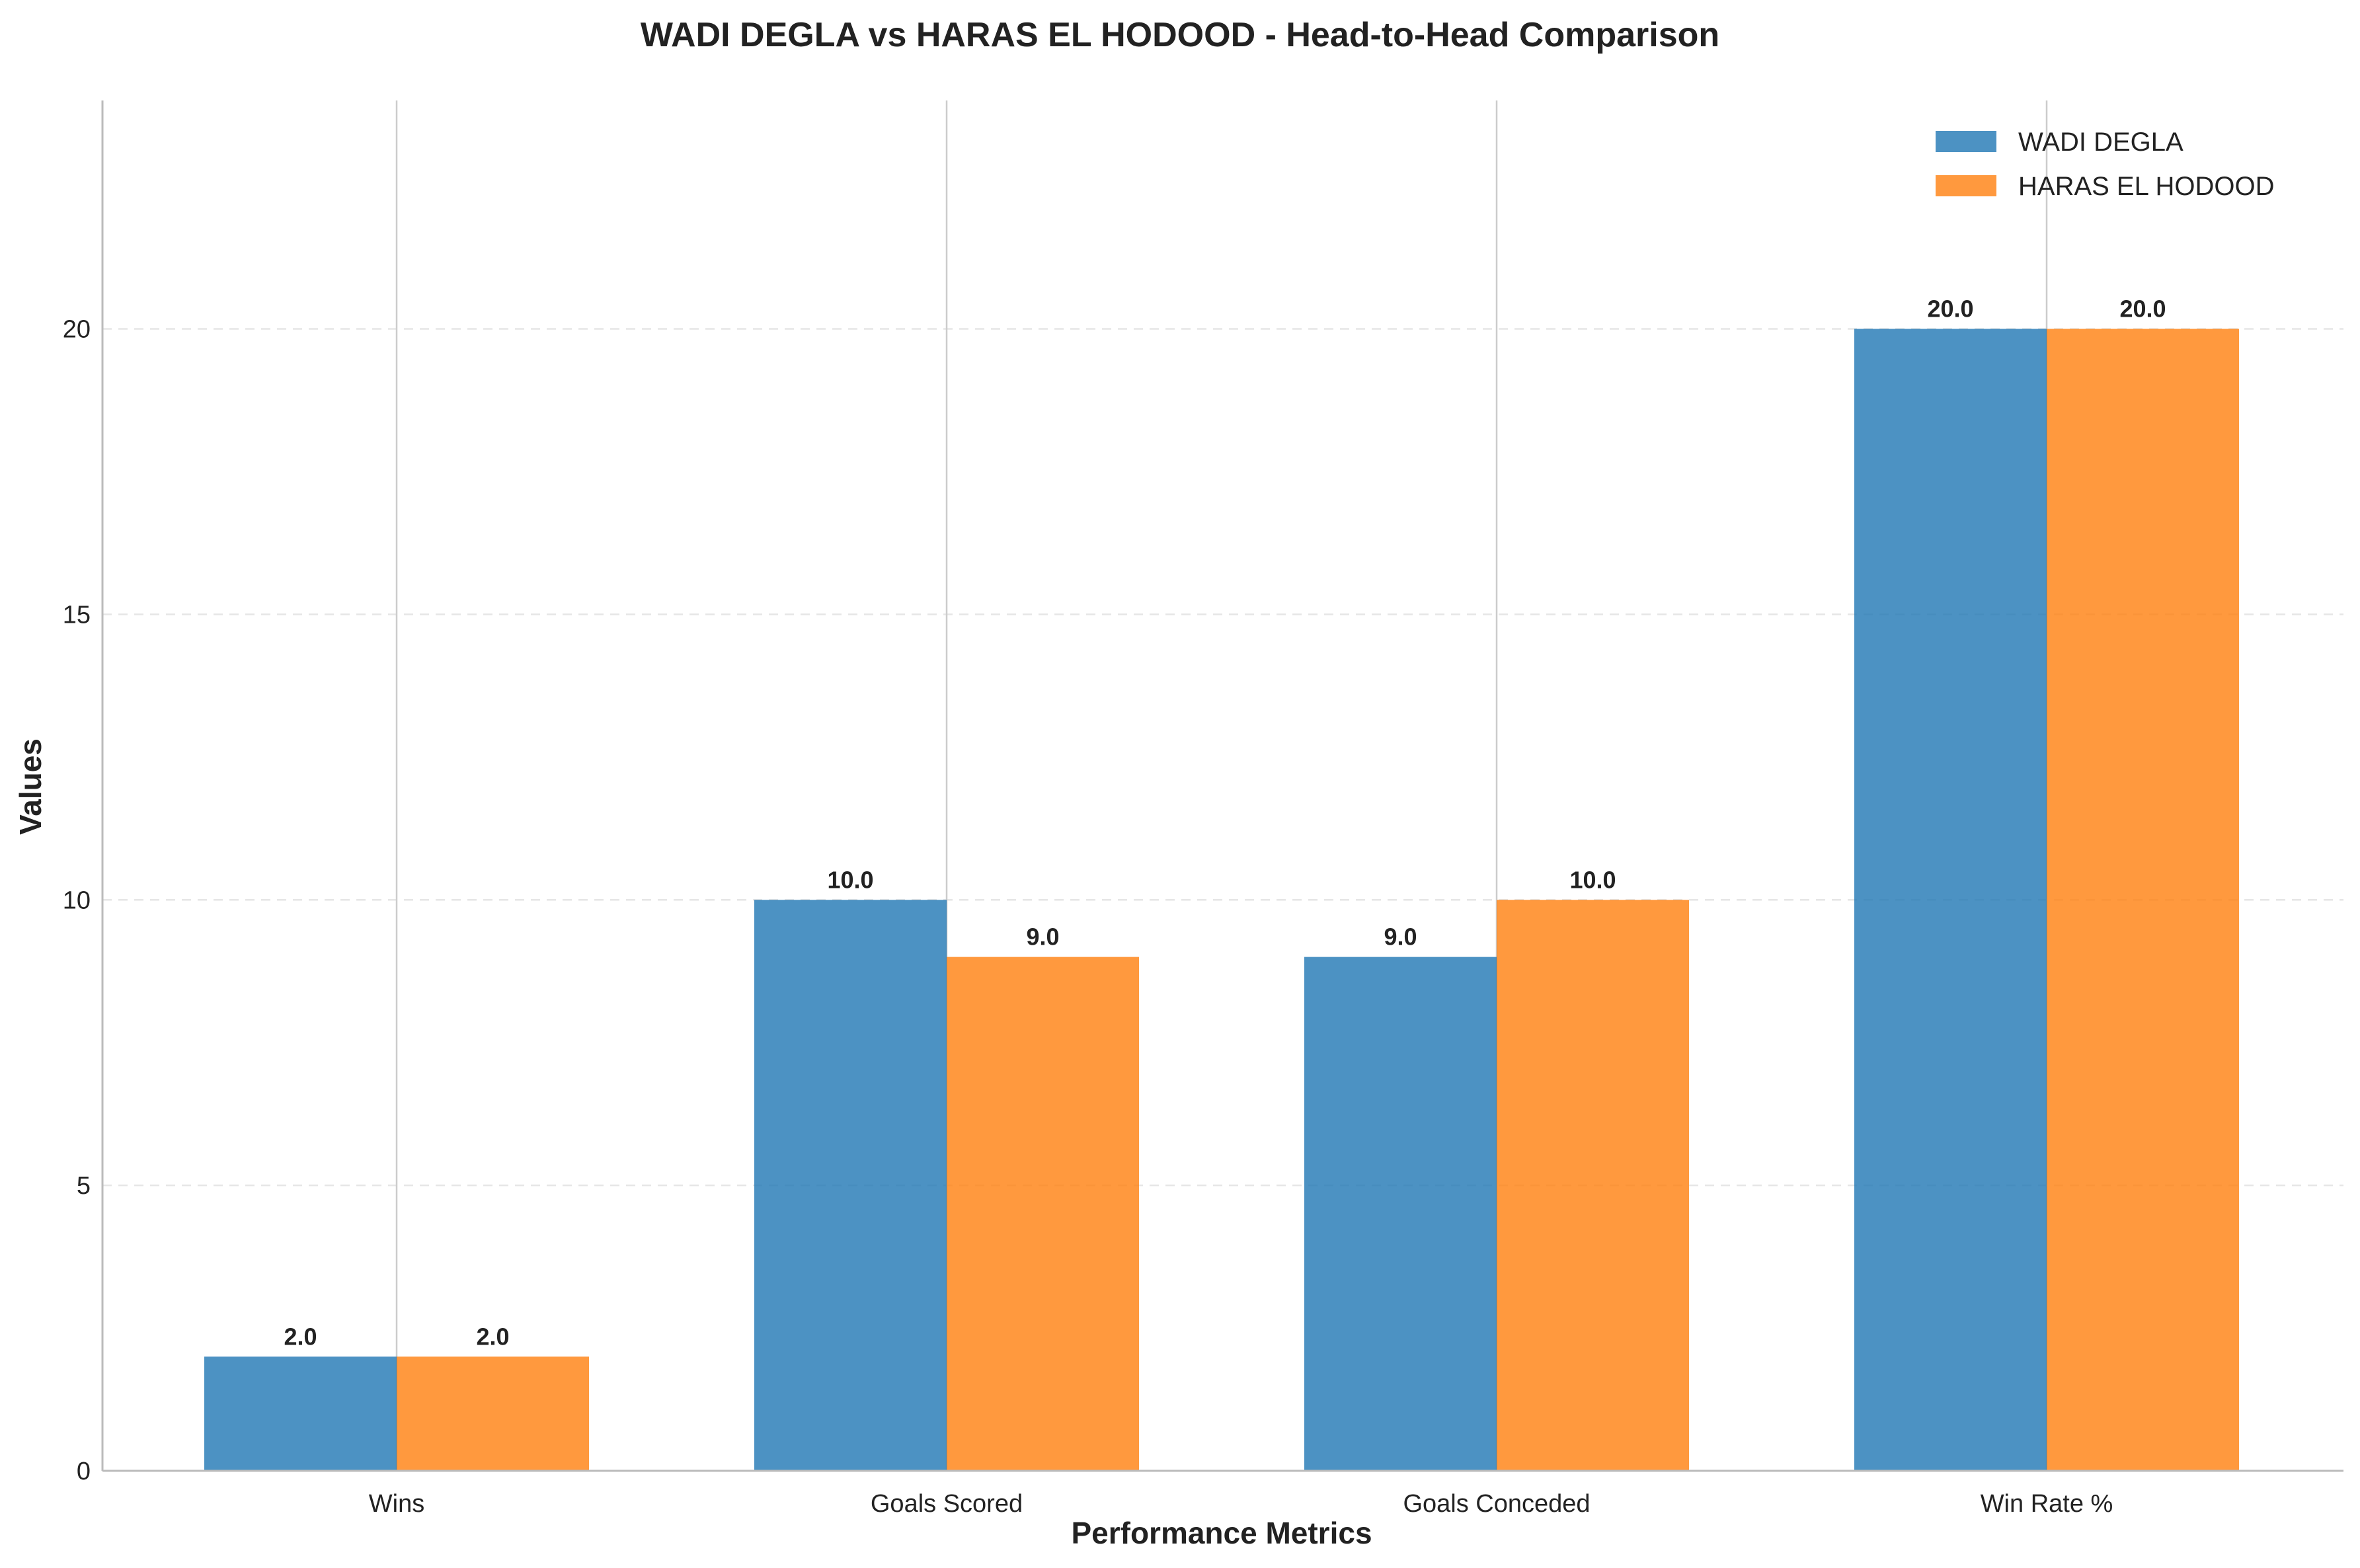 This screenshot has height=1568, width=2360. I want to click on y-tick-label: 5, so click(84, 1186).